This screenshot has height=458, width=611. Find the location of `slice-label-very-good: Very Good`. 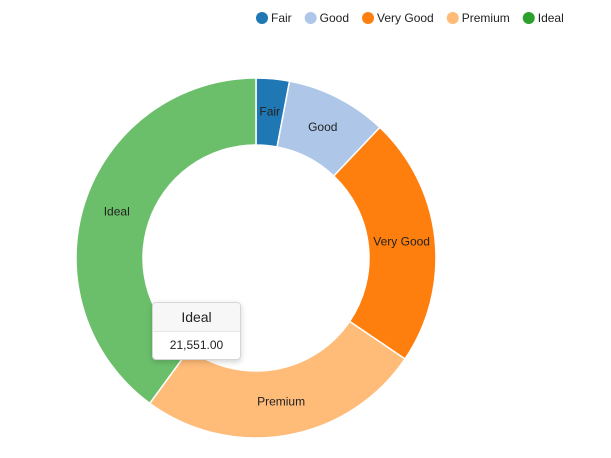

slice-label-very-good: Very Good is located at coordinates (401, 241).